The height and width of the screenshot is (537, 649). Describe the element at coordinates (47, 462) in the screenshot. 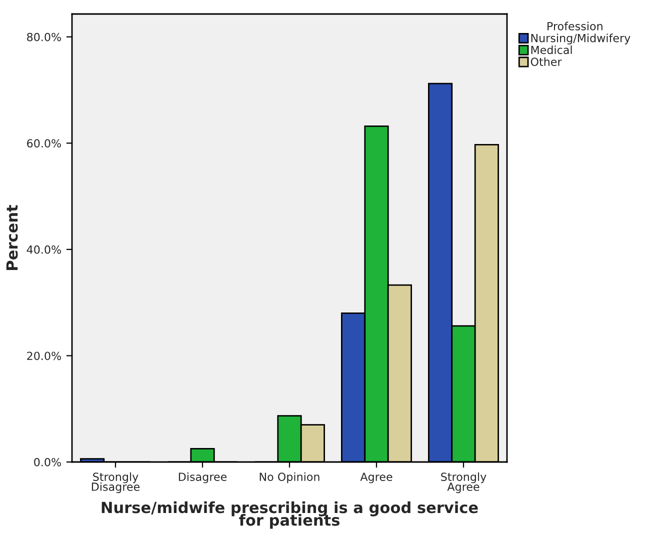

I see `y-tick-label: 0.0%` at that location.